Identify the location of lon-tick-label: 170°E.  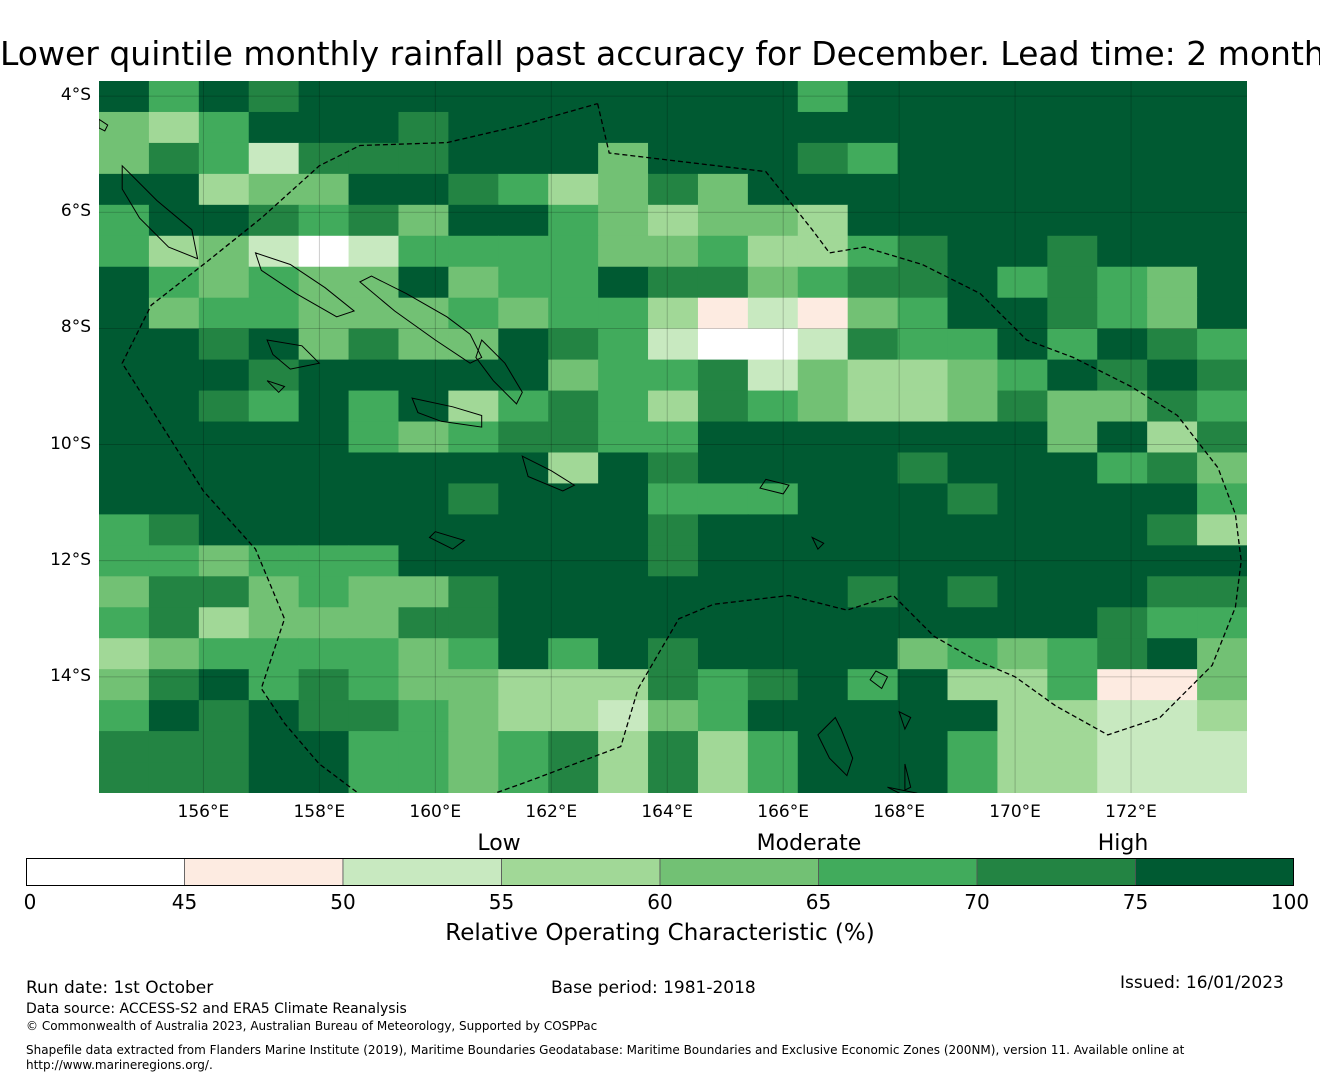
(1015, 812).